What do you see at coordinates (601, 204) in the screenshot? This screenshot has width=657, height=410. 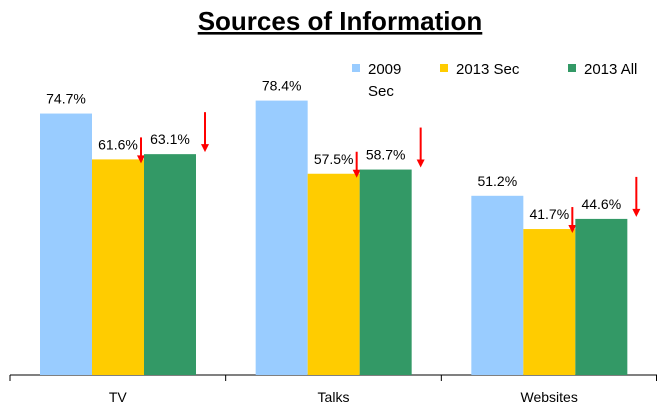 I see `value-label: 44.6%` at bounding box center [601, 204].